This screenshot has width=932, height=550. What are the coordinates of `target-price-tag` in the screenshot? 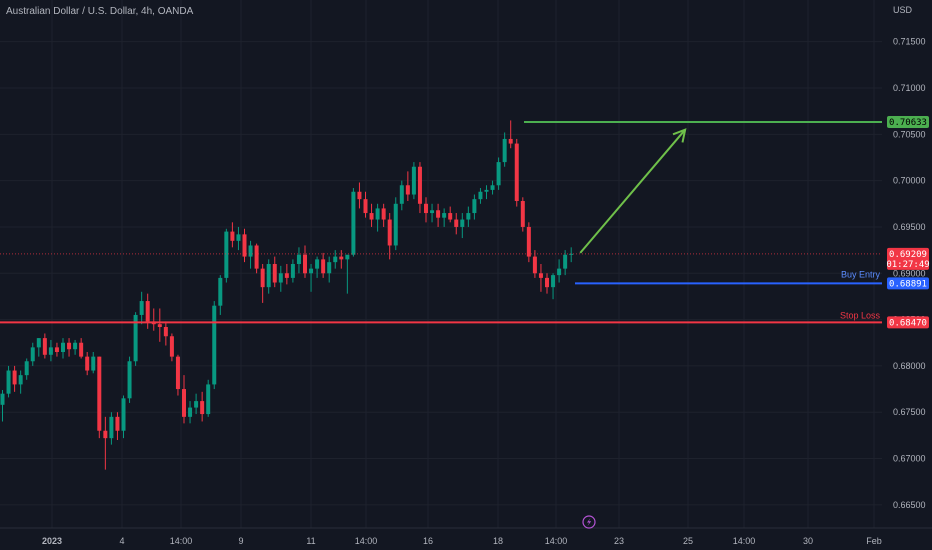 It's located at (908, 121).